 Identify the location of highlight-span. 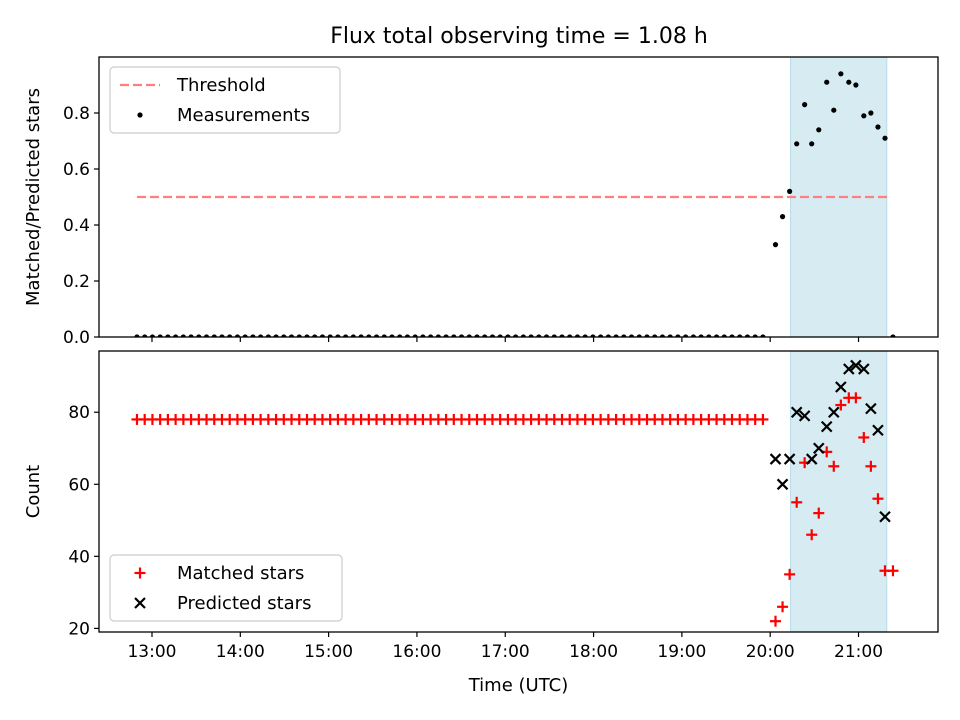
(839, 491).